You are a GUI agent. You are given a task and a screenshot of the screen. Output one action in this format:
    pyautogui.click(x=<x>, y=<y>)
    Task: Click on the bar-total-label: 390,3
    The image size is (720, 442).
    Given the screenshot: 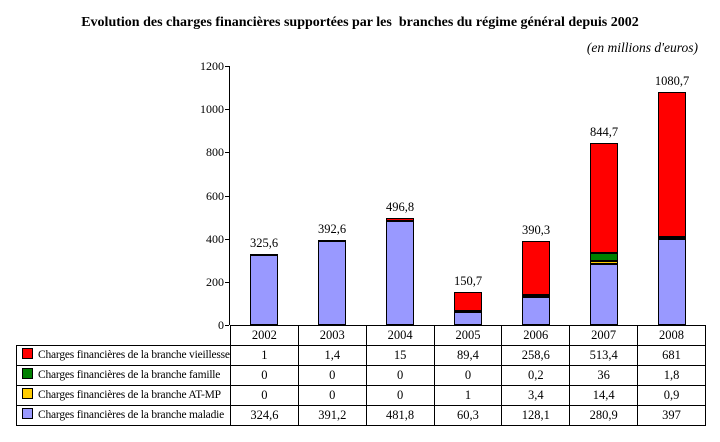 What is the action you would take?
    pyautogui.click(x=536, y=230)
    